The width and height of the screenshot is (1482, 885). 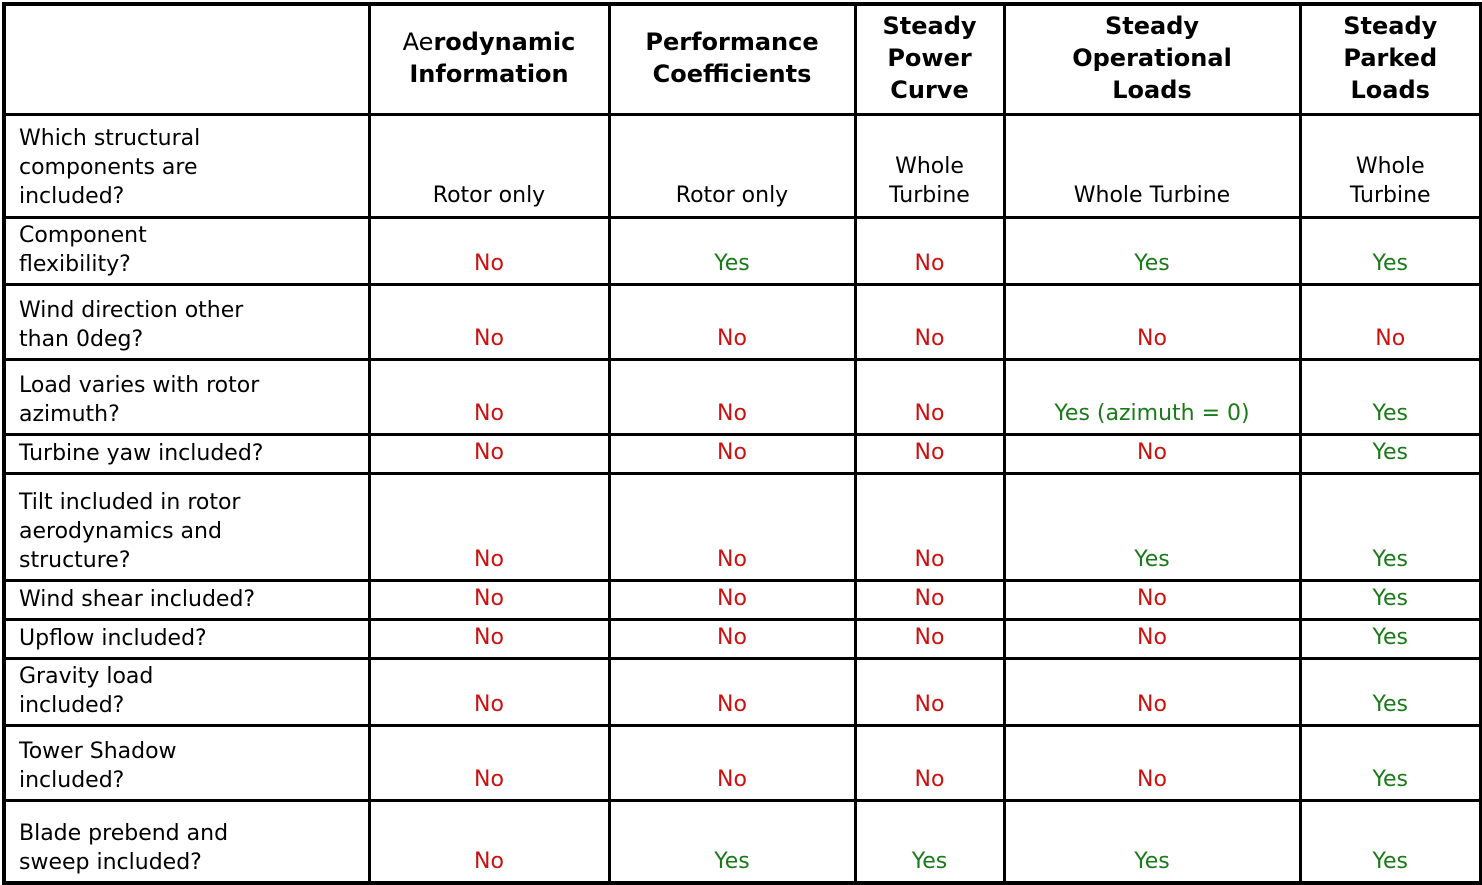 I want to click on table-row: Component flexibility? No Yes No Yes Yes, so click(x=742, y=250).